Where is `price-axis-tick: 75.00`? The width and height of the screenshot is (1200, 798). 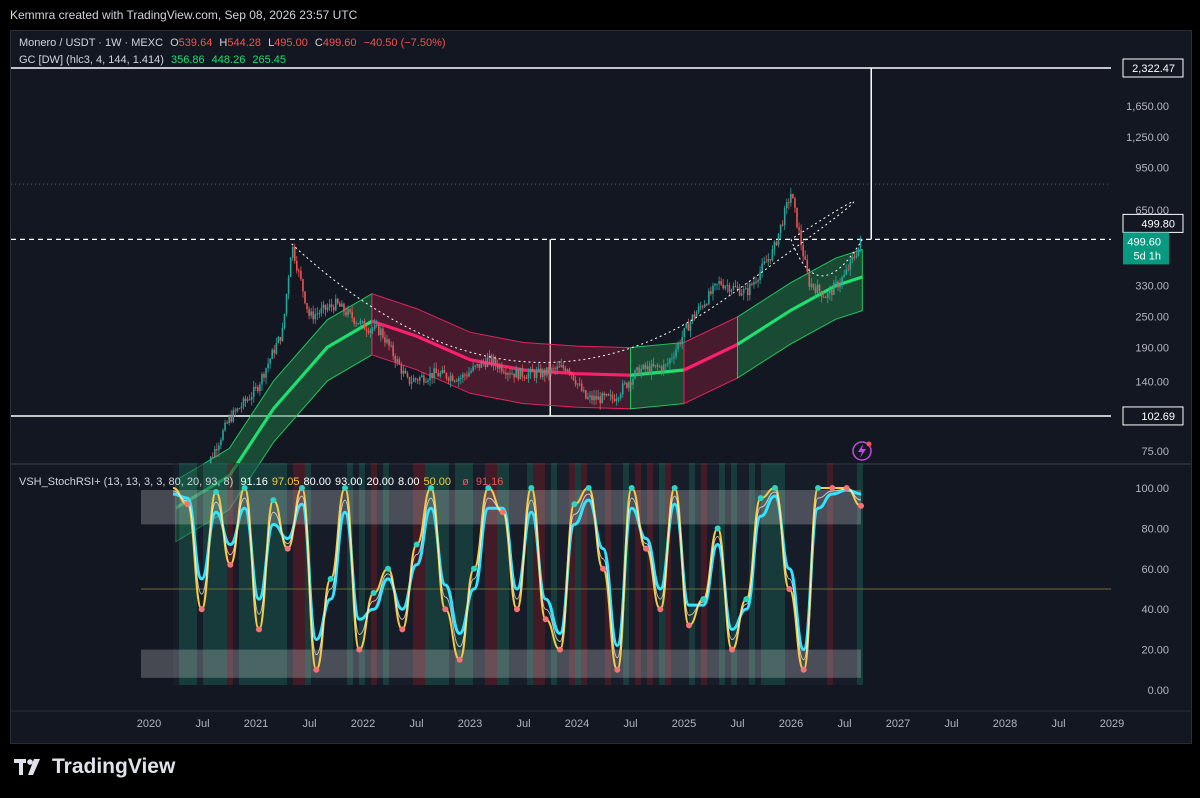 price-axis-tick: 75.00 is located at coordinates (1155, 452).